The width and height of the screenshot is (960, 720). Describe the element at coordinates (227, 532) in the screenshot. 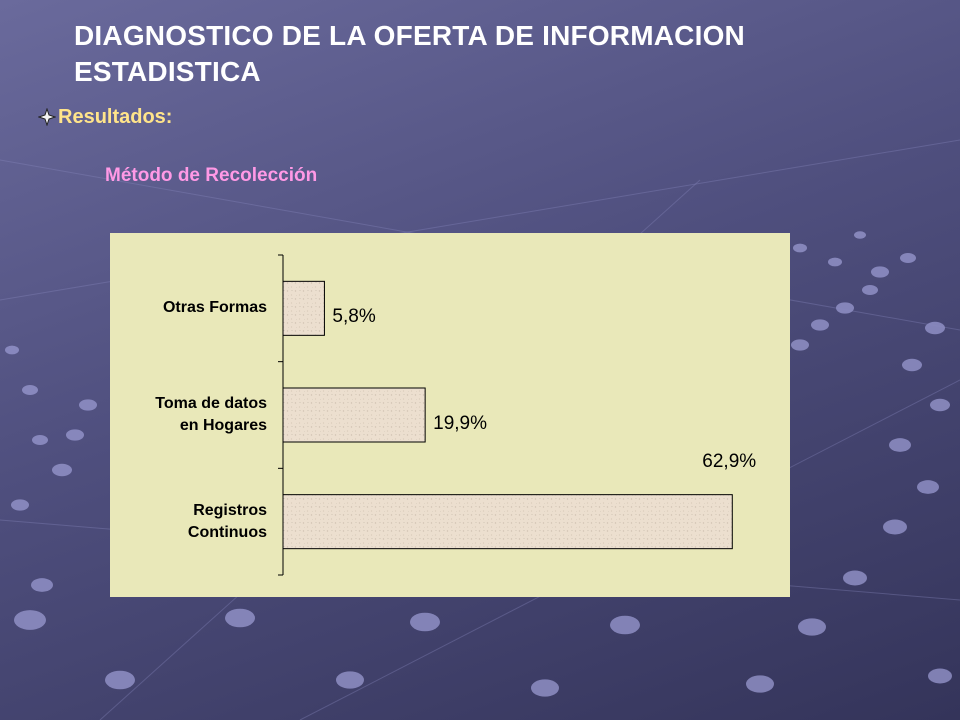

I see `category-label-line: Continuos` at that location.